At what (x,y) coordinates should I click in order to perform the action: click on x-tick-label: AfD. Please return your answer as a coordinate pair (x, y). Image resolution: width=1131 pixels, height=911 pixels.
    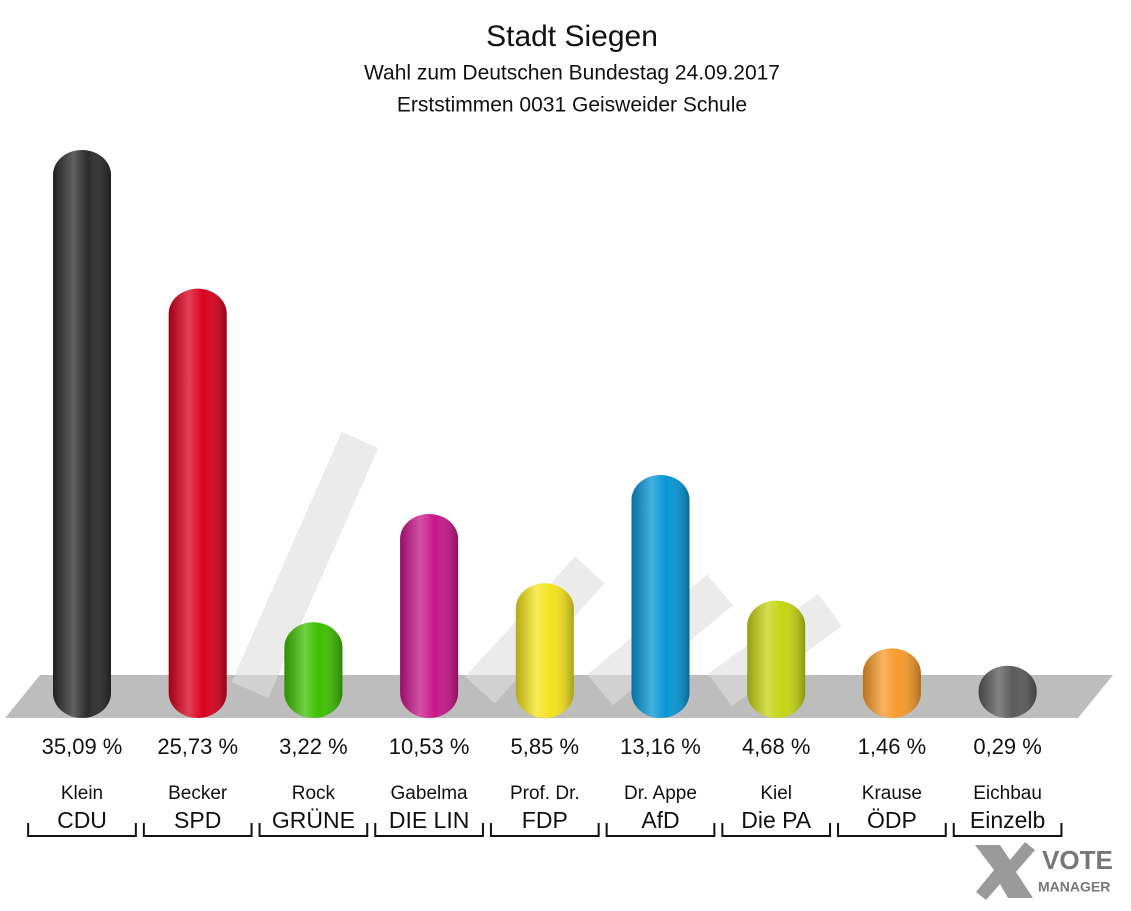
    Looking at the image, I should click on (660, 820).